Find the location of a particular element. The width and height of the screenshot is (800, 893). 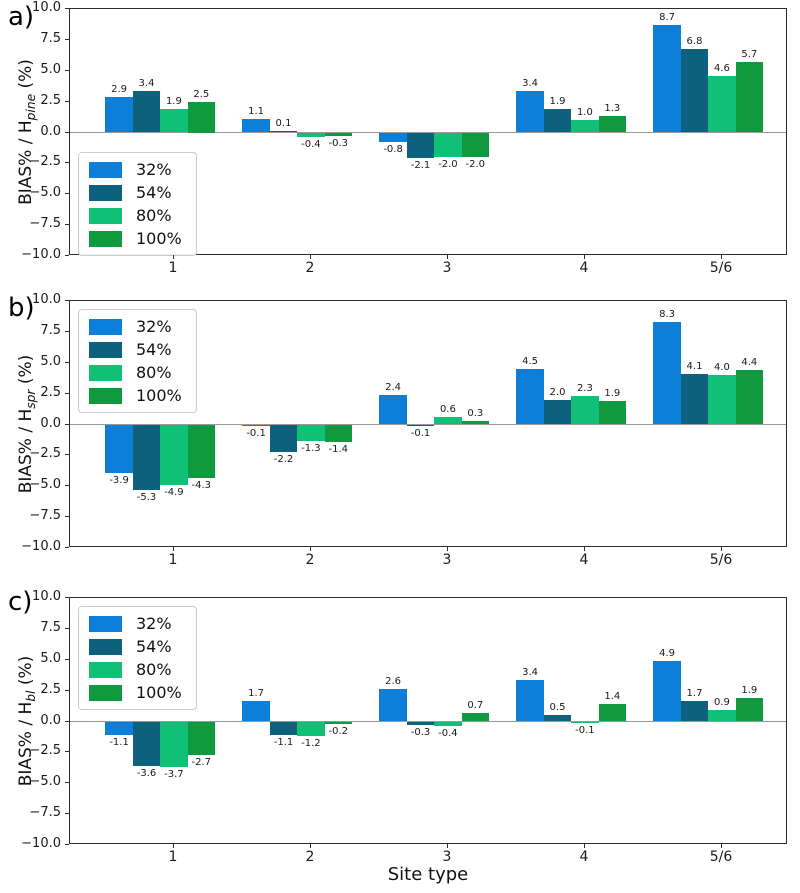

bar-value-label: 1.7 is located at coordinates (256, 693).